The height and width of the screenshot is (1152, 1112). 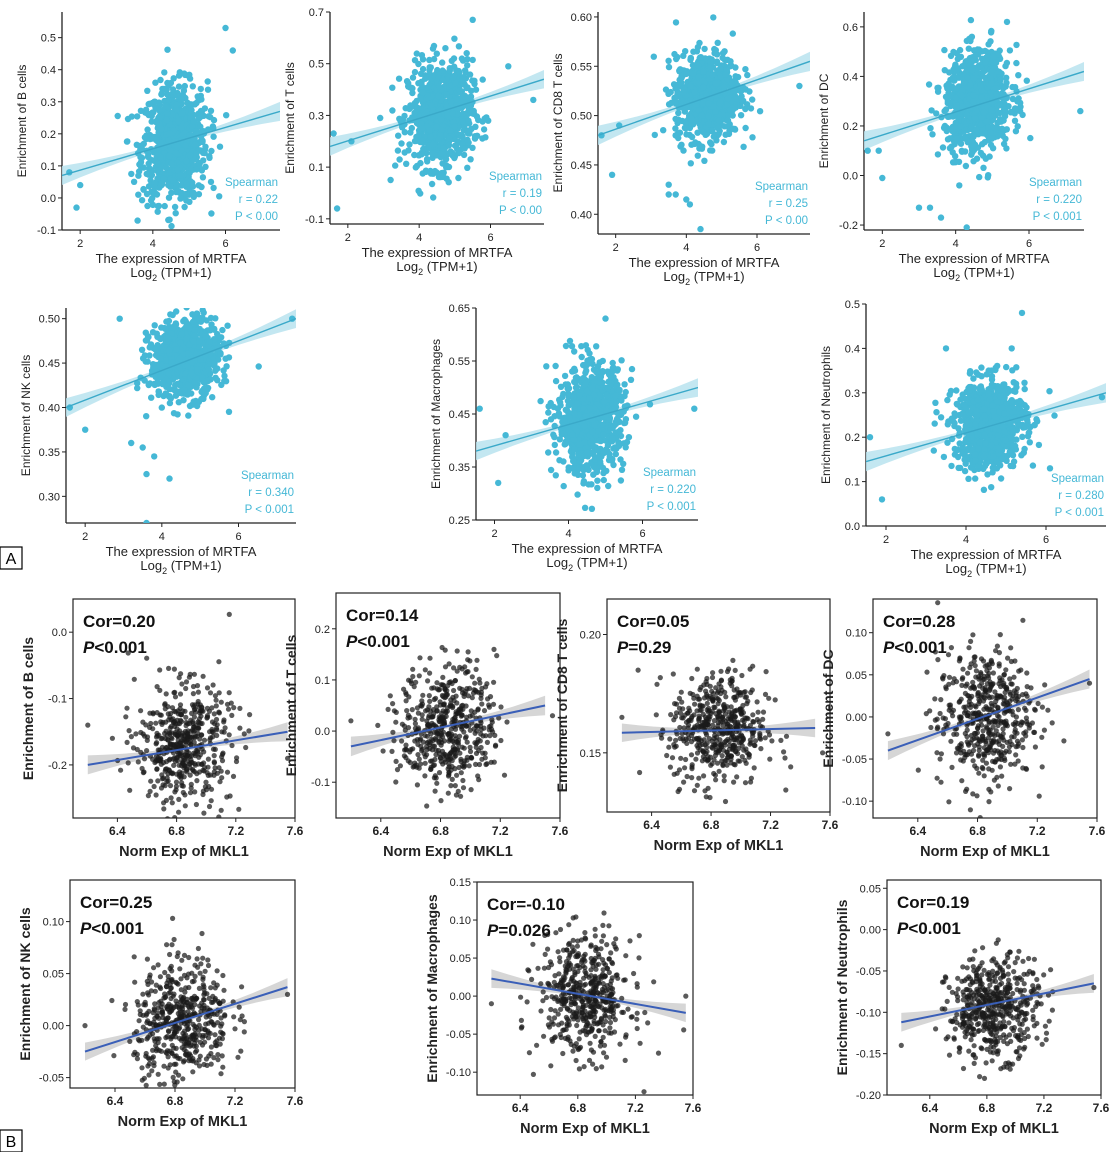 I want to click on x-axis-label-secondary: Log2 (TPM+1), so click(x=170, y=274).